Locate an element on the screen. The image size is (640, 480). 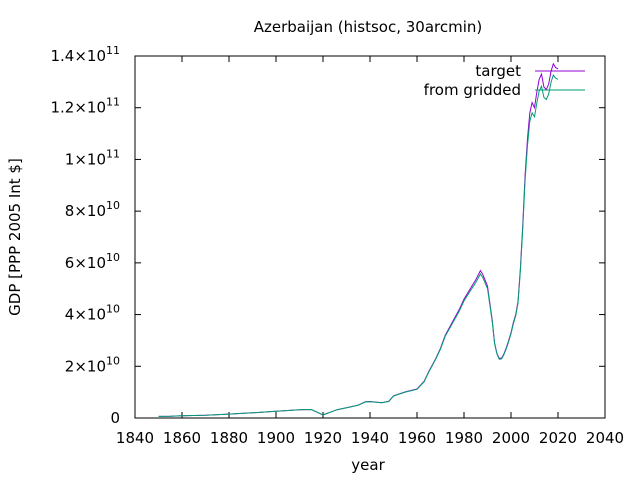
x-tick-label: 1880 is located at coordinates (229, 438).